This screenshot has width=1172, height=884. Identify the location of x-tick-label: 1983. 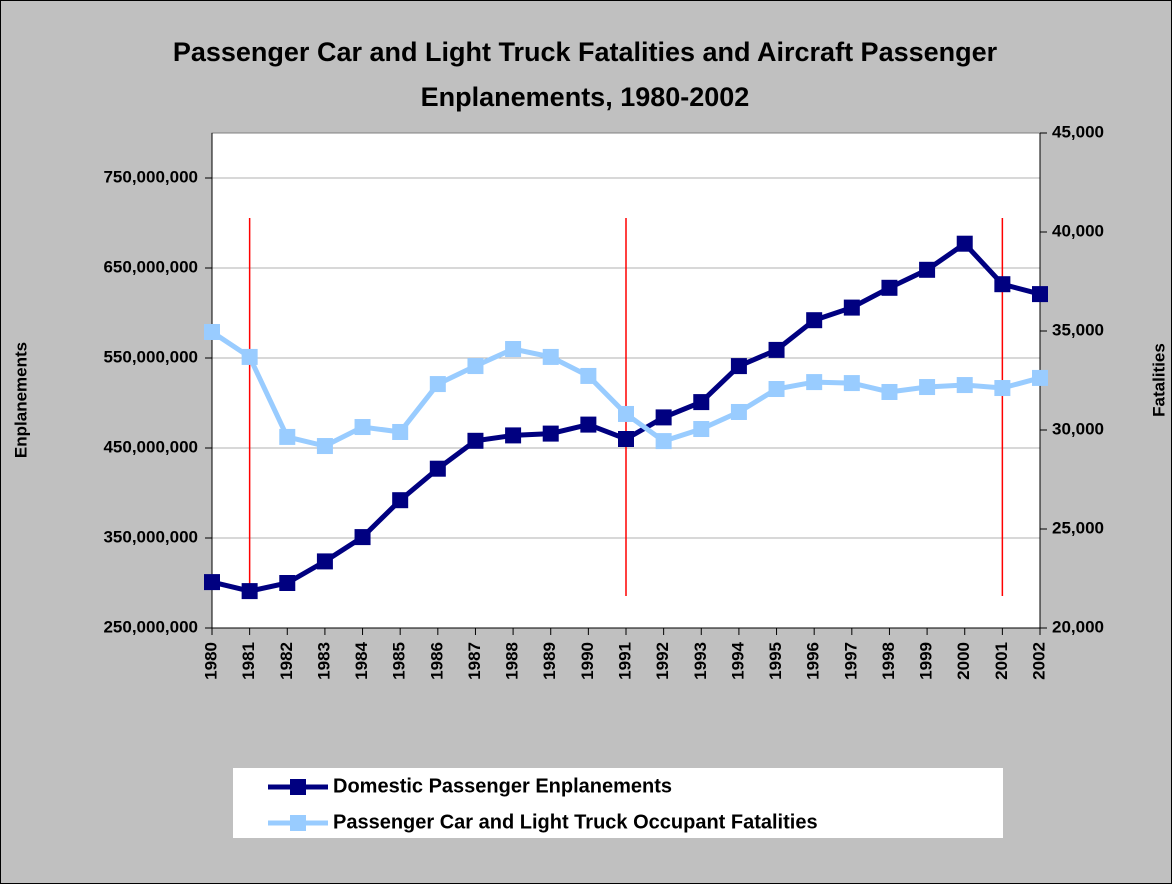
(323, 661).